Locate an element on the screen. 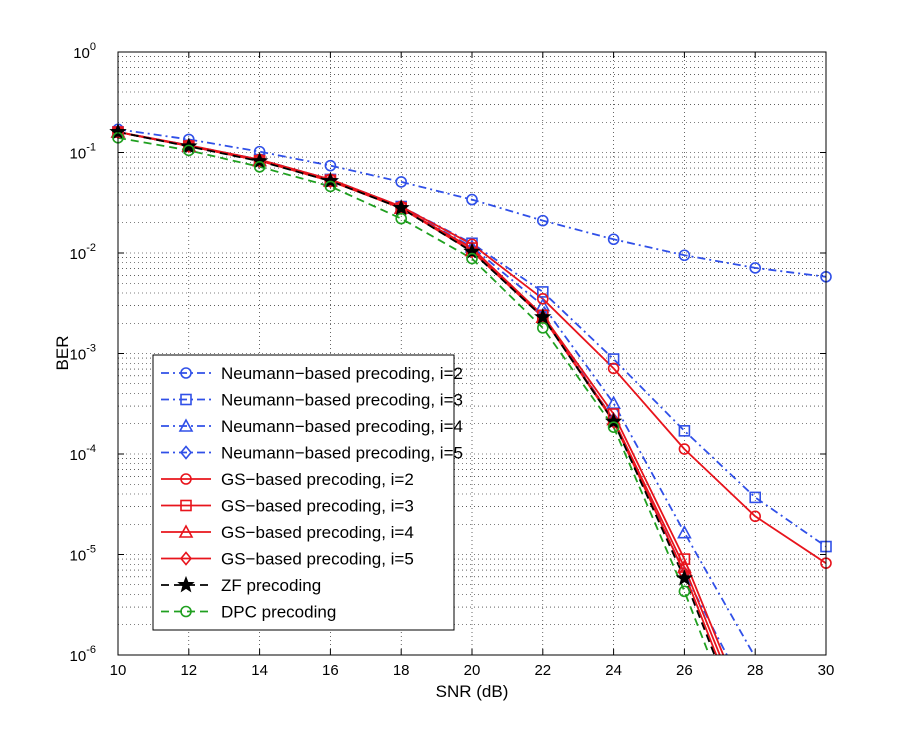 The image size is (913, 735). legend-label-8: GS−based precoding, i=5 is located at coordinates (317, 559).